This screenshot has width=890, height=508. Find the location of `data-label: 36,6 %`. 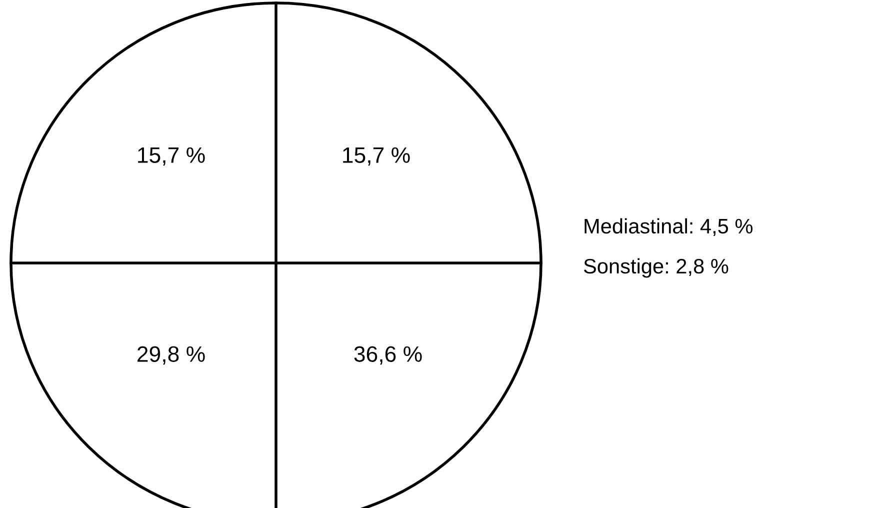

data-label: 36,6 % is located at coordinates (388, 355).